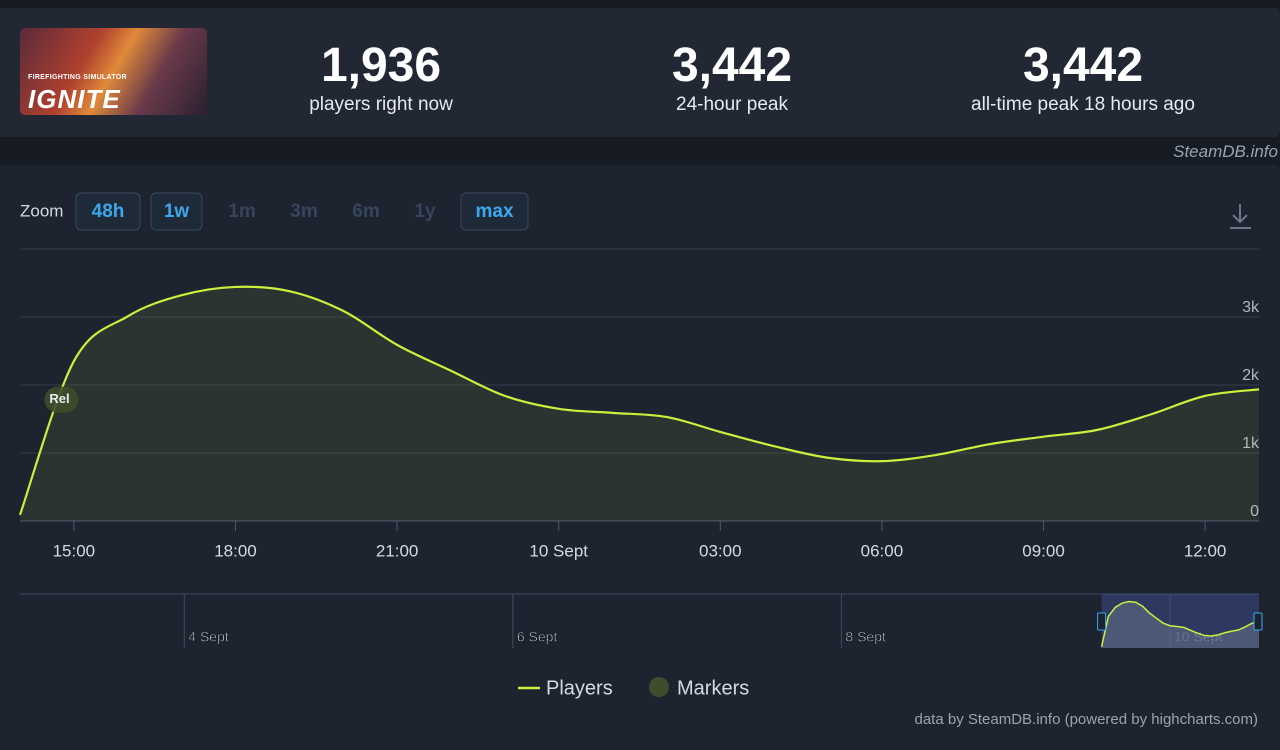 The image size is (1280, 750). Describe the element at coordinates (381, 65) in the screenshot. I see `stat-value: 1,936` at that location.